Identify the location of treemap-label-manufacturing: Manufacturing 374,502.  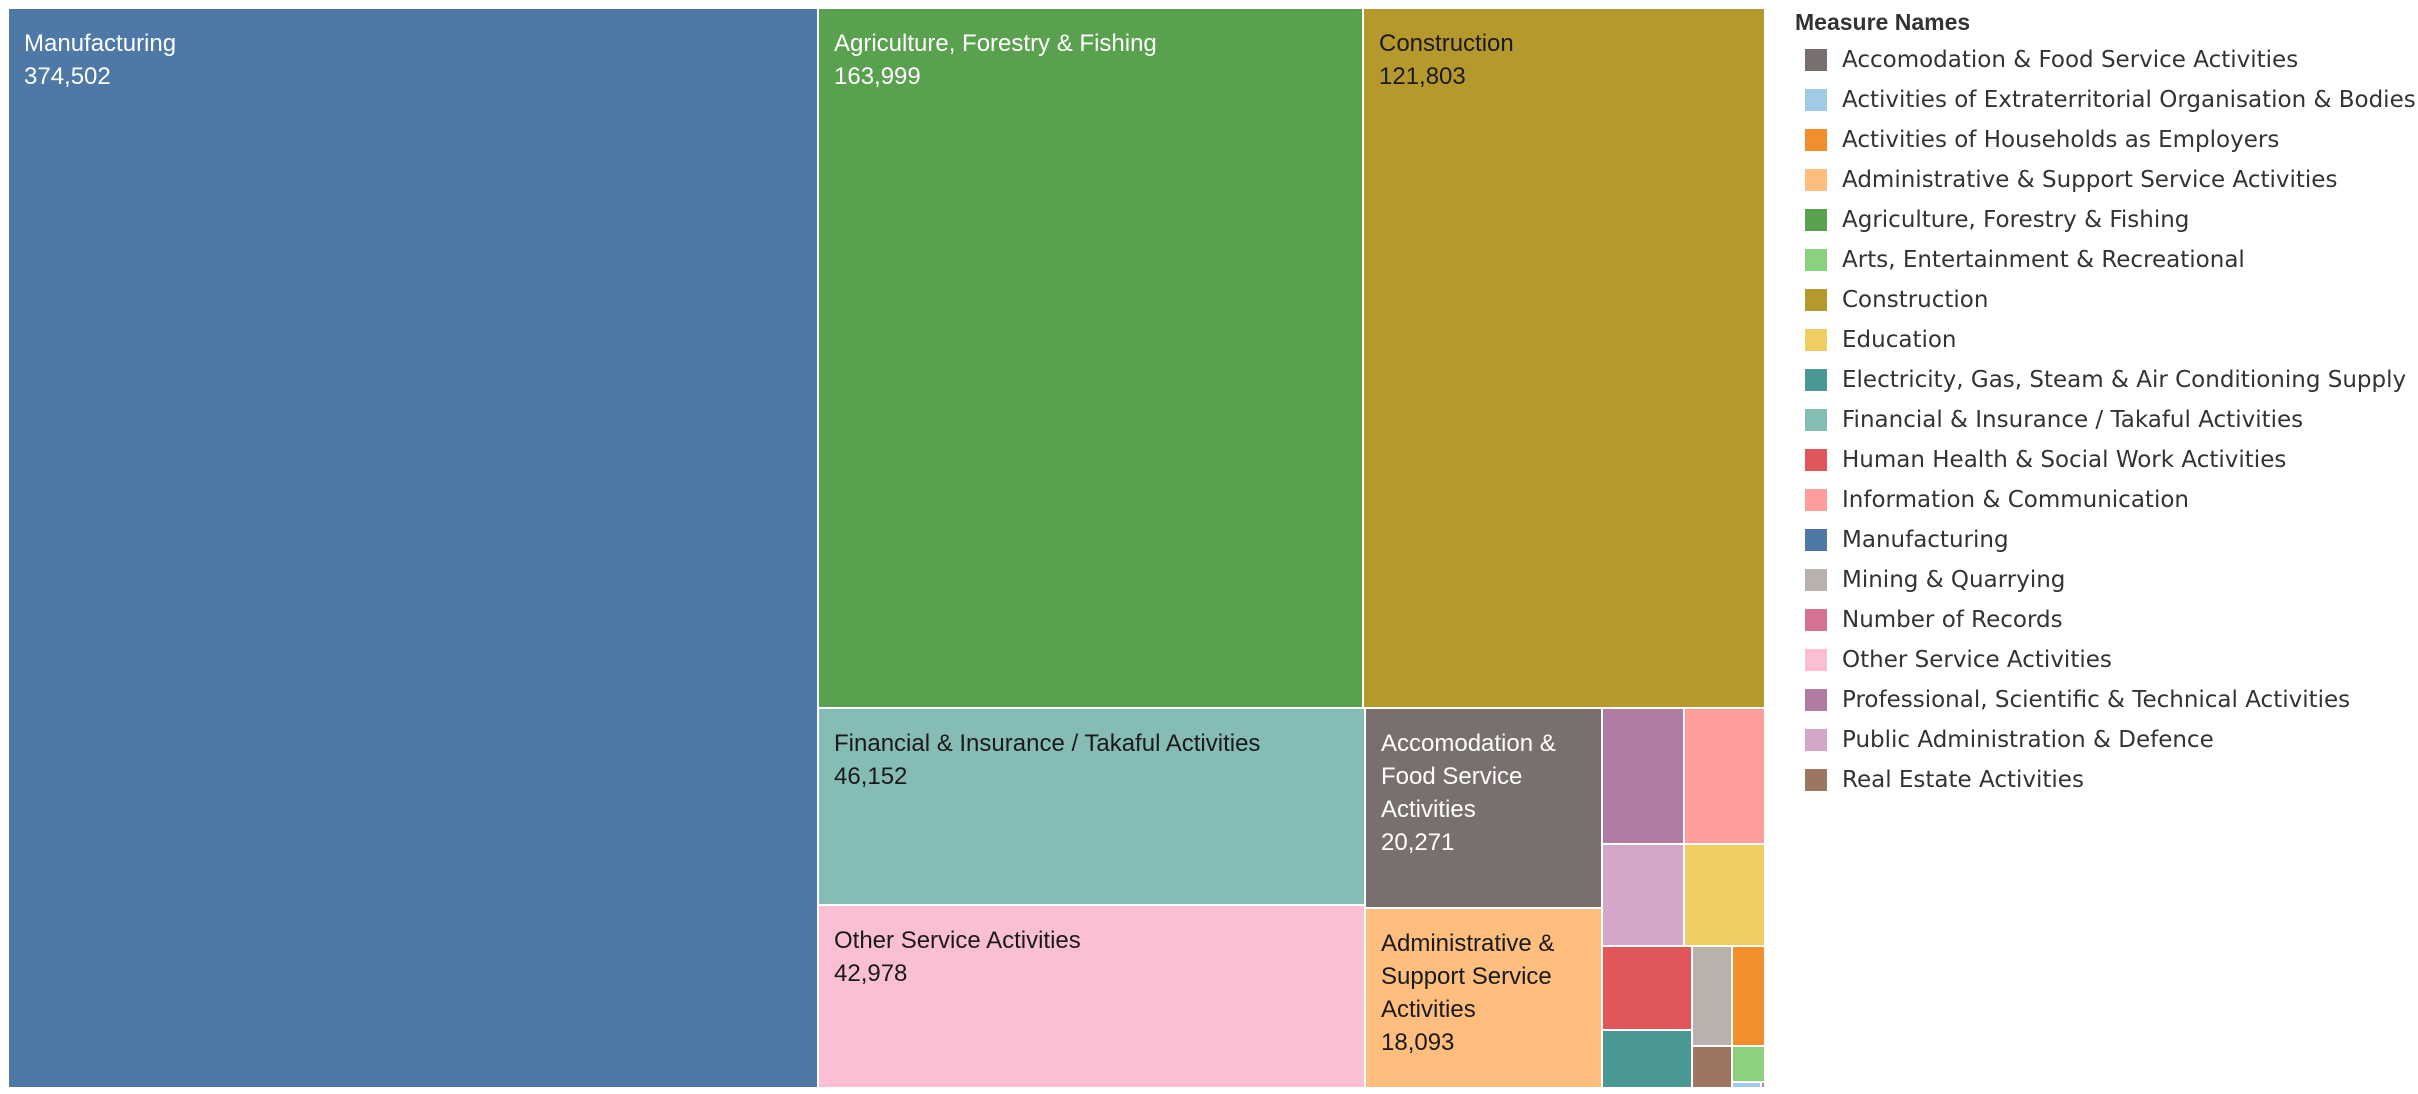
(100, 60).